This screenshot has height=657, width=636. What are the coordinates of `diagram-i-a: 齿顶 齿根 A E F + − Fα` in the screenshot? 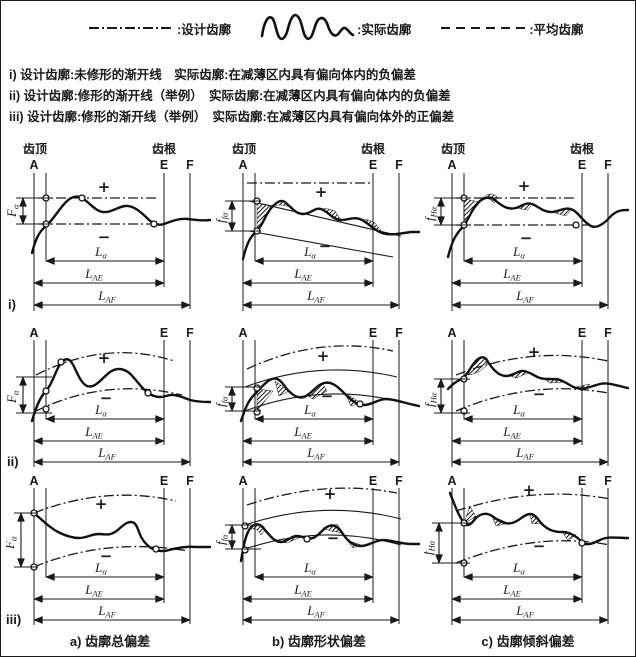 It's located at (109, 226).